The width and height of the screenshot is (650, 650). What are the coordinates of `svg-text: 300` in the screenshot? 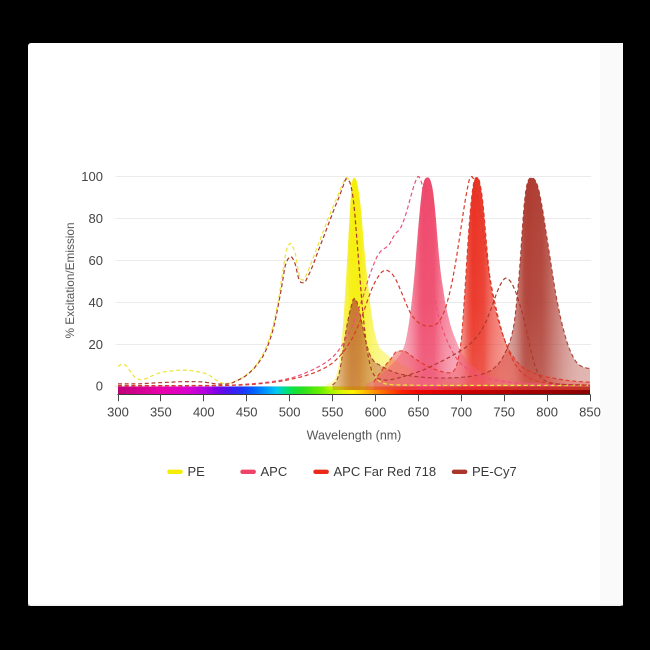 It's located at (118, 412).